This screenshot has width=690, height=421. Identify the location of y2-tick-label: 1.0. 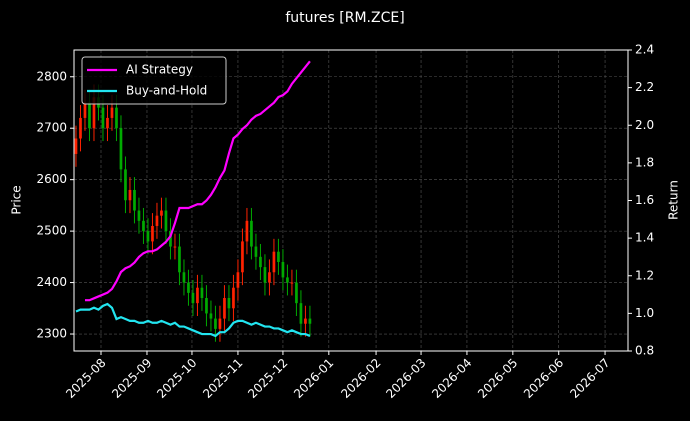
(644, 313).